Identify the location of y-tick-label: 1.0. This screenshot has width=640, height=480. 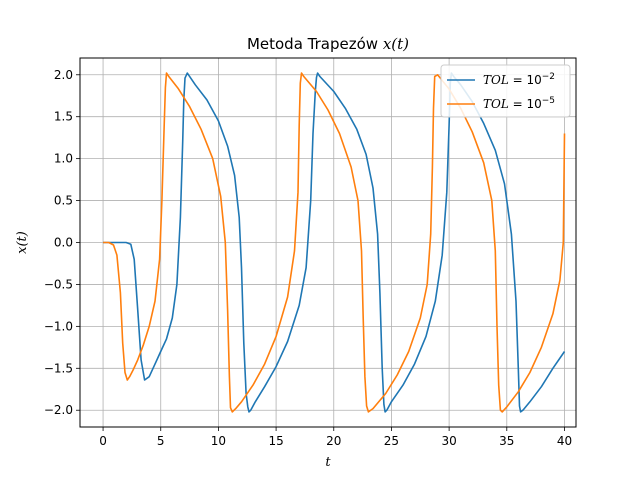
(63, 159).